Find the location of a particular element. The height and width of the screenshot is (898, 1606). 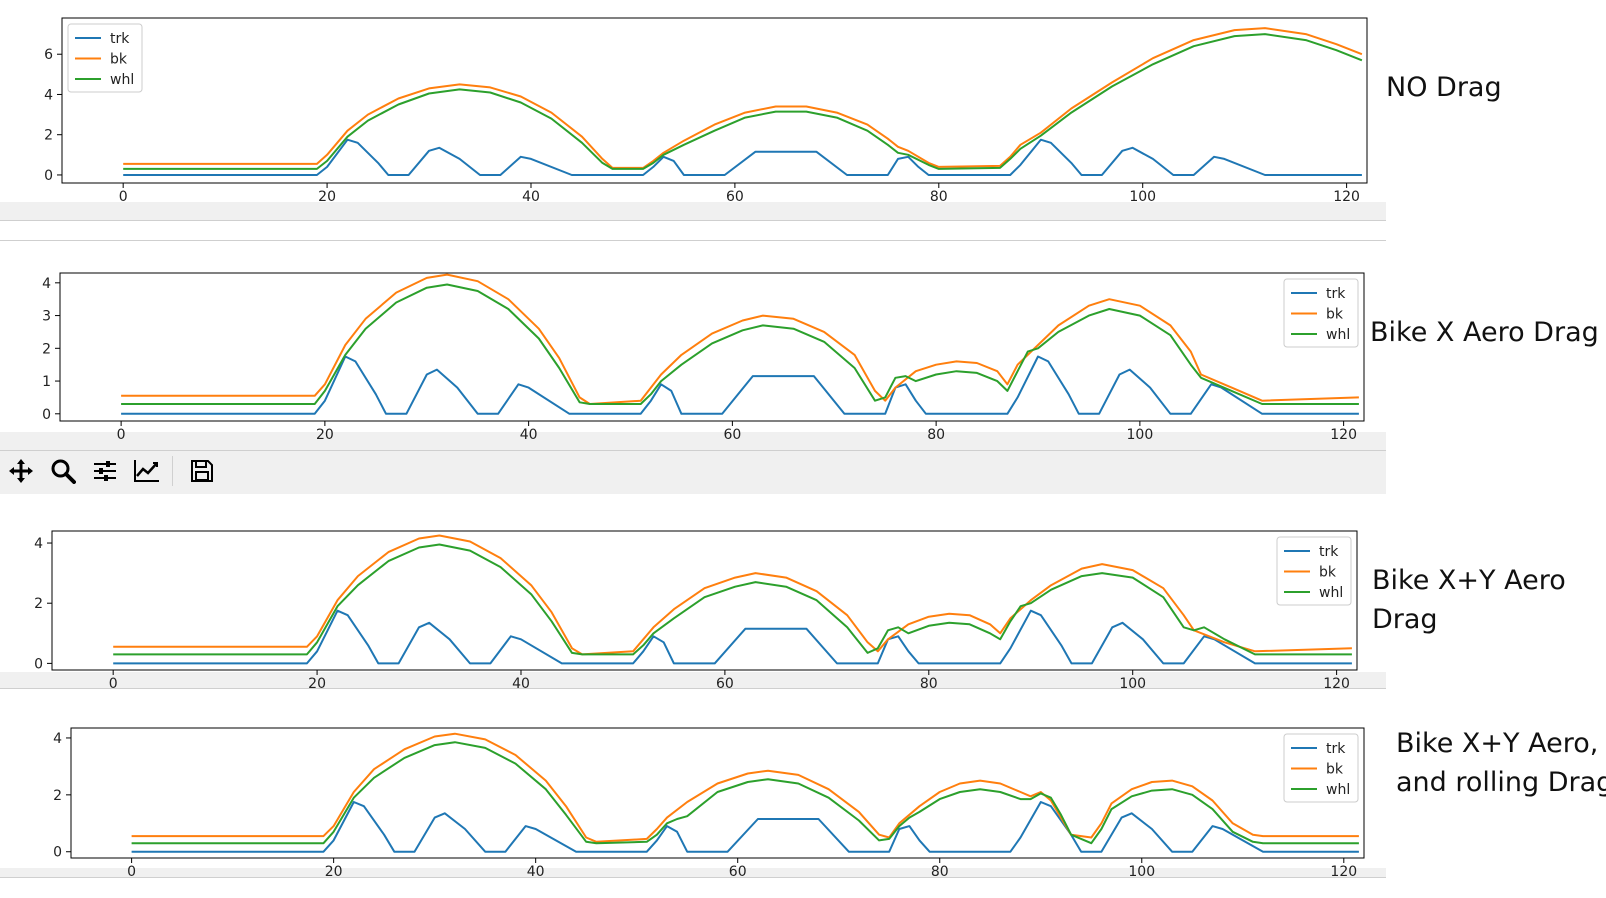

magnifier-icon is located at coordinates (63, 471).